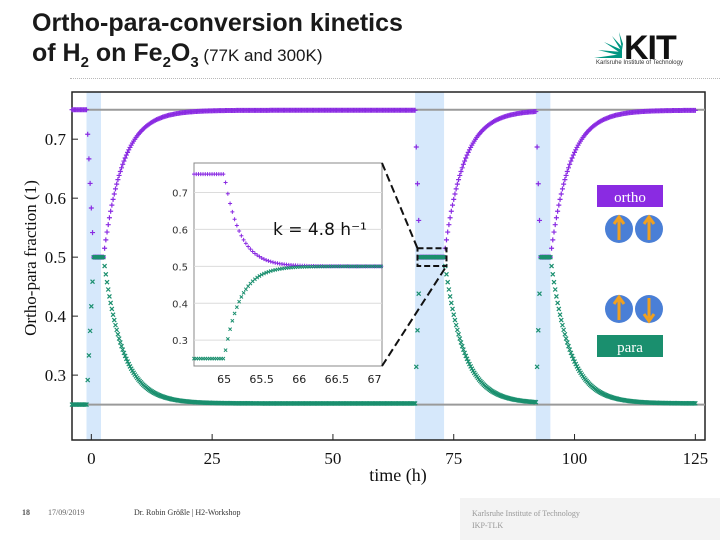 This screenshot has width=720, height=540. I want to click on para-legend-label: para, so click(630, 348).